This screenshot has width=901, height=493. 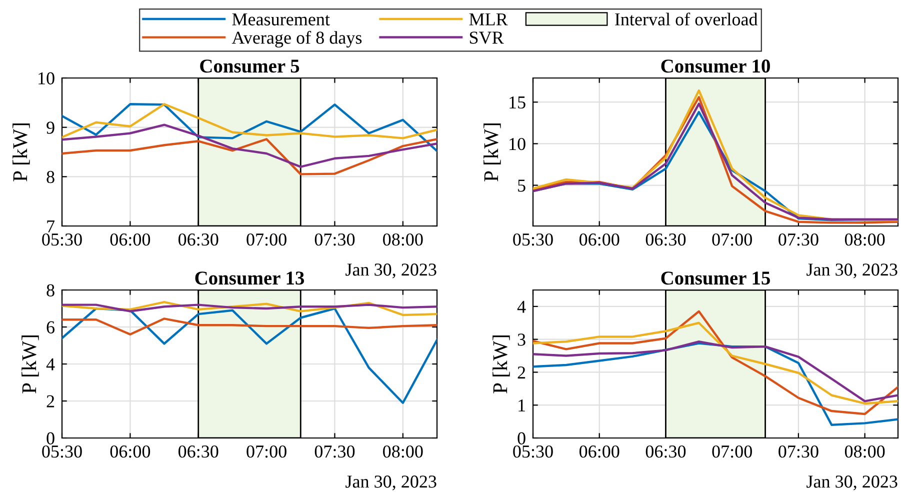 I want to click on y-tick-label: 3, so click(x=522, y=340).